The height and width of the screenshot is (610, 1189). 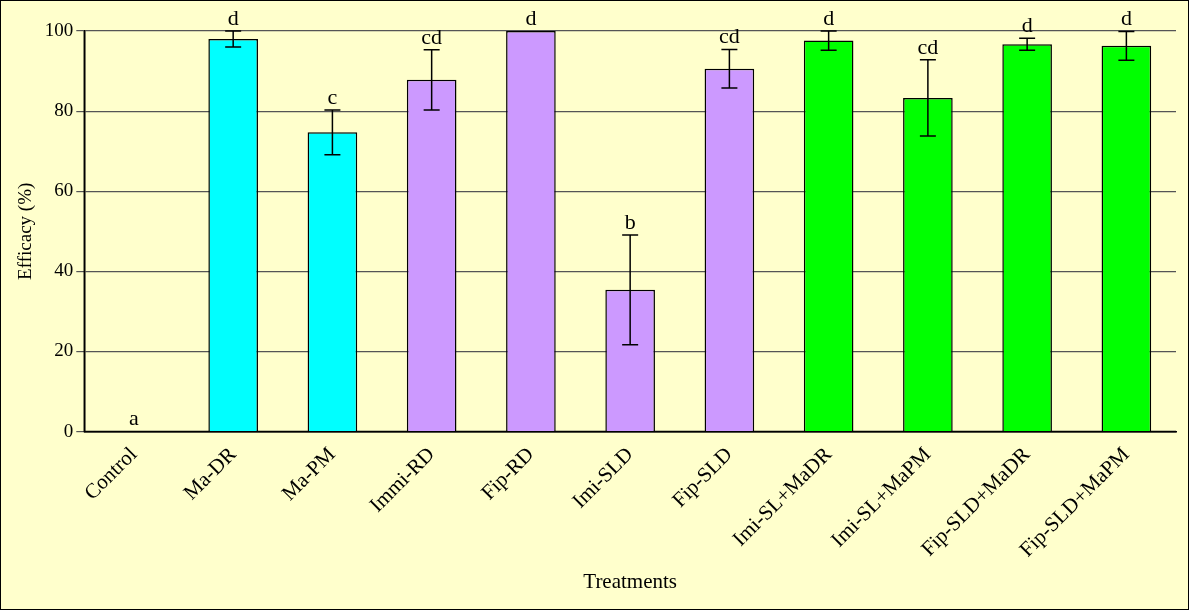 I want to click on y-tick-label: 20, so click(x=64, y=350).